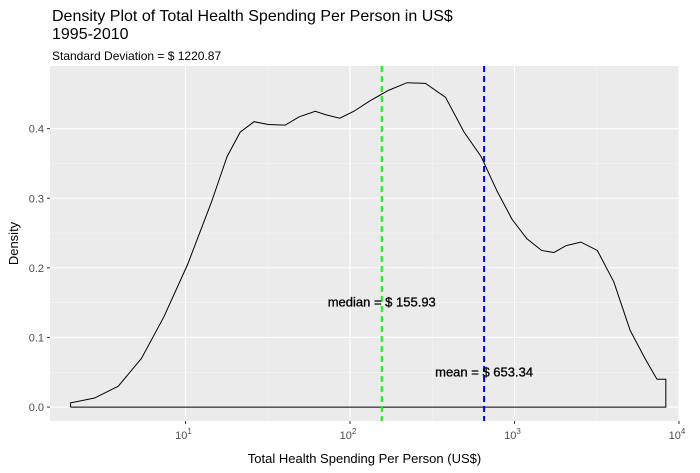 The height and width of the screenshot is (473, 700). I want to click on x-tick-label: 10³, so click(512, 434).